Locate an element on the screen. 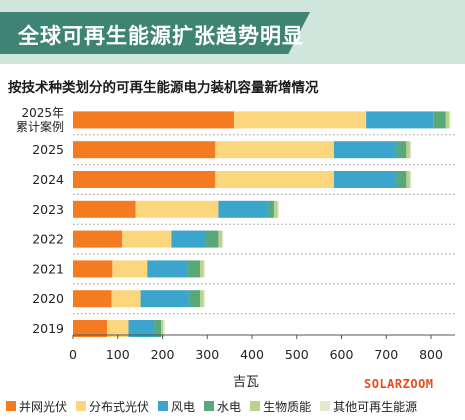  y-tick-label: 2023 is located at coordinates (48, 209).